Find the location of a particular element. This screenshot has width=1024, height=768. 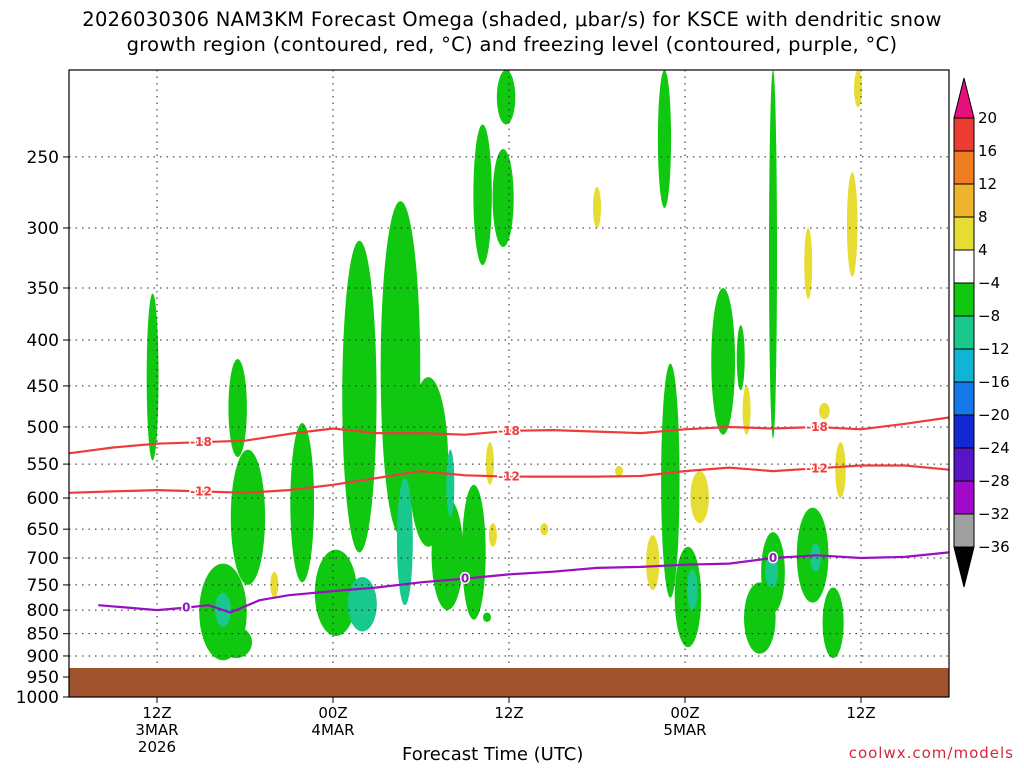

colorbar-label-3: 8 is located at coordinates (983, 217).